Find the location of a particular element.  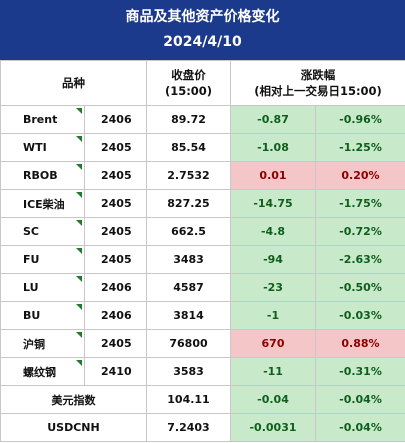

row-name: 螺纹钢 is located at coordinates (42, 371).